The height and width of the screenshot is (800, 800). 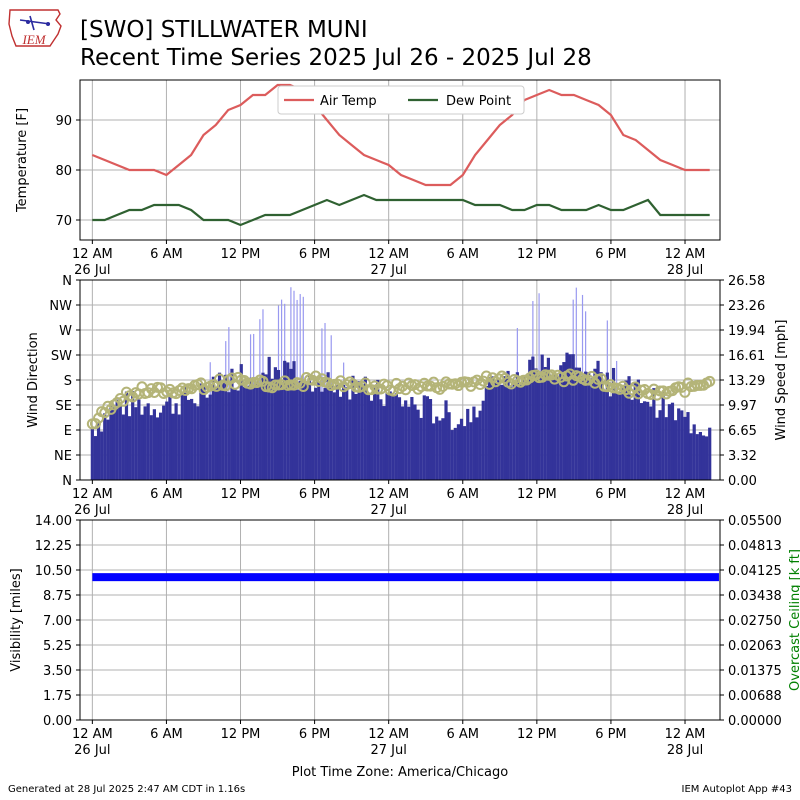 I want to click on x-tick-date-label: 26 Jul, so click(x=92, y=510).